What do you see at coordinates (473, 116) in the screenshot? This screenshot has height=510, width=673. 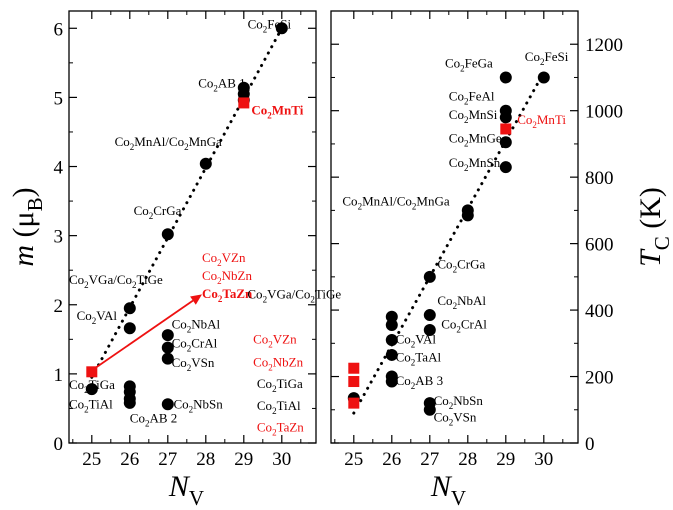 I see `compound-label: Co2MnSi` at bounding box center [473, 116].